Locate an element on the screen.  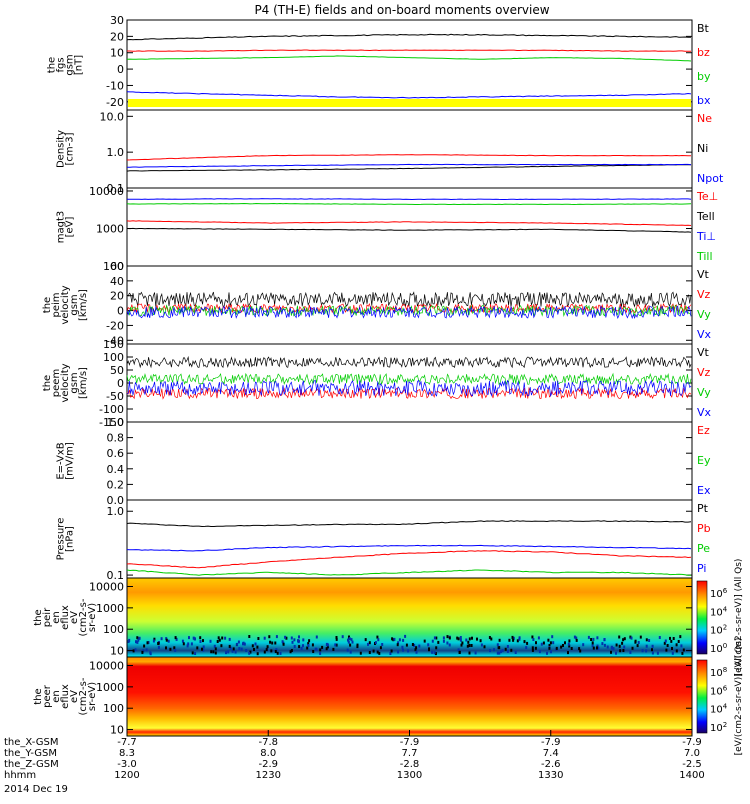
ephemeris-value: 8.3 is located at coordinates (127, 753).